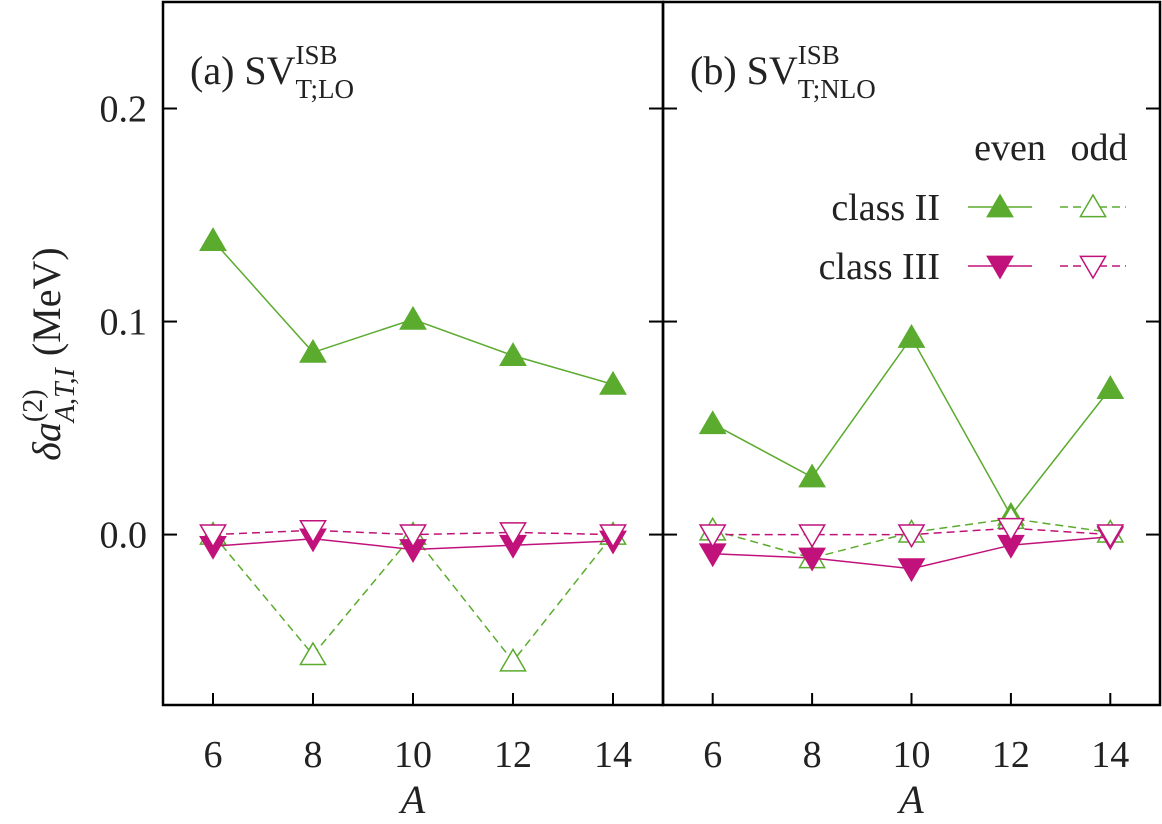 This screenshot has height=824, width=1162. Describe the element at coordinates (124, 536) in the screenshot. I see `y-tick-label: 0.0` at that location.